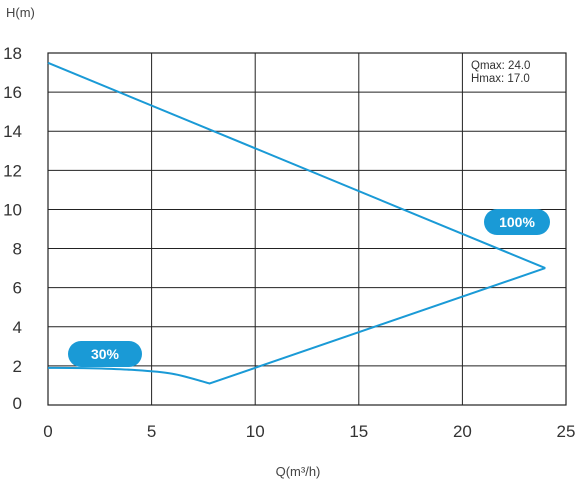 The image size is (583, 486). I want to click on y-tick-labels: 0 2 4 6 8 10 12 14 16 18, so click(12, 228).